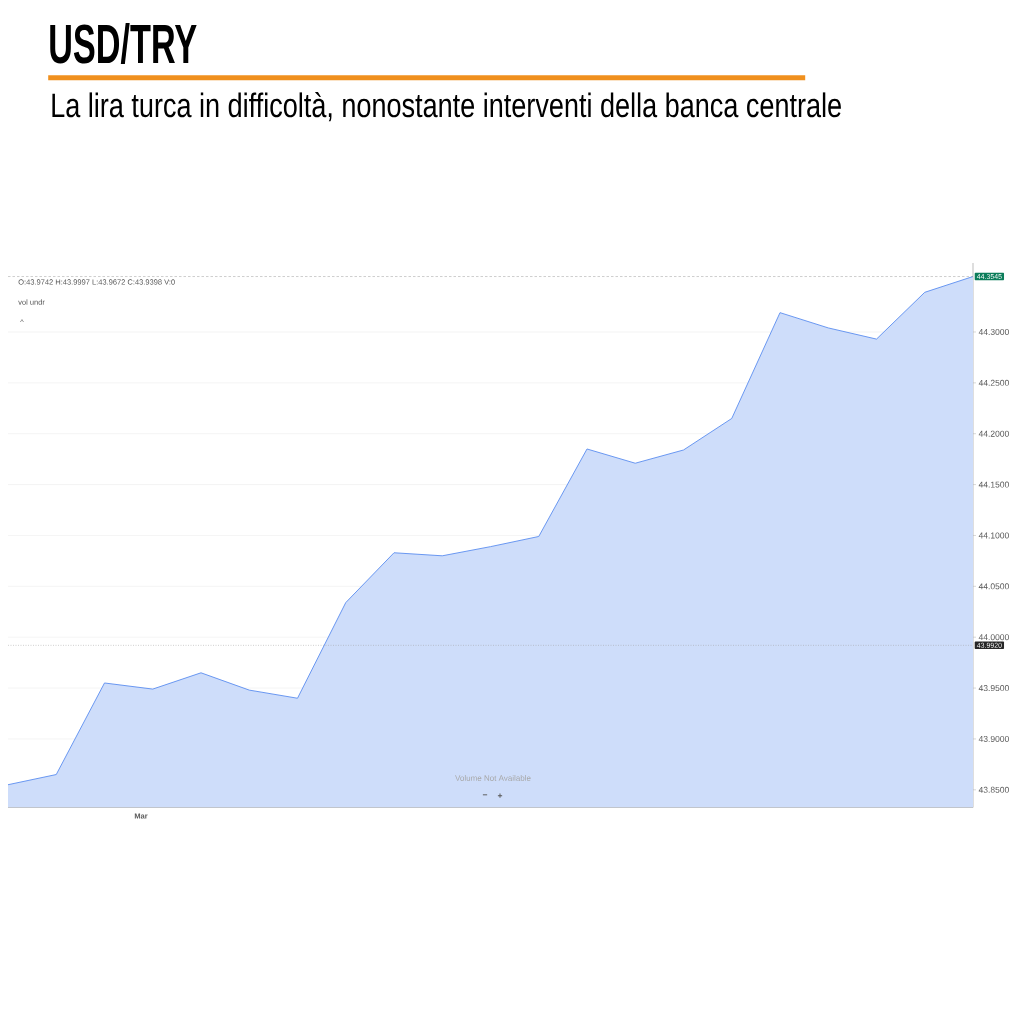 The height and width of the screenshot is (1024, 1024). What do you see at coordinates (993, 382) in the screenshot?
I see `y-tick-label: 44.2500` at bounding box center [993, 382].